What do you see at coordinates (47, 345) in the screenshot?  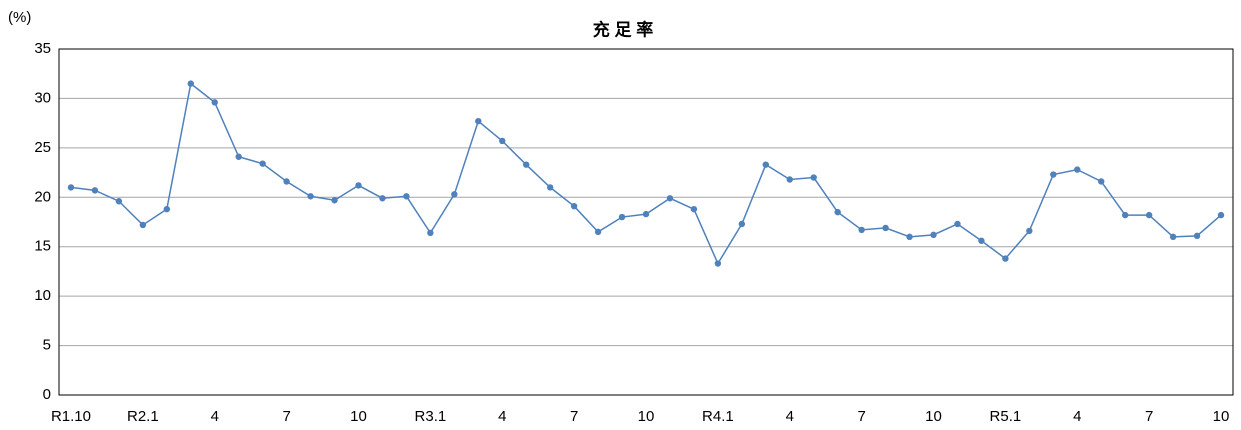 I see `y-tick-label: 5` at bounding box center [47, 345].